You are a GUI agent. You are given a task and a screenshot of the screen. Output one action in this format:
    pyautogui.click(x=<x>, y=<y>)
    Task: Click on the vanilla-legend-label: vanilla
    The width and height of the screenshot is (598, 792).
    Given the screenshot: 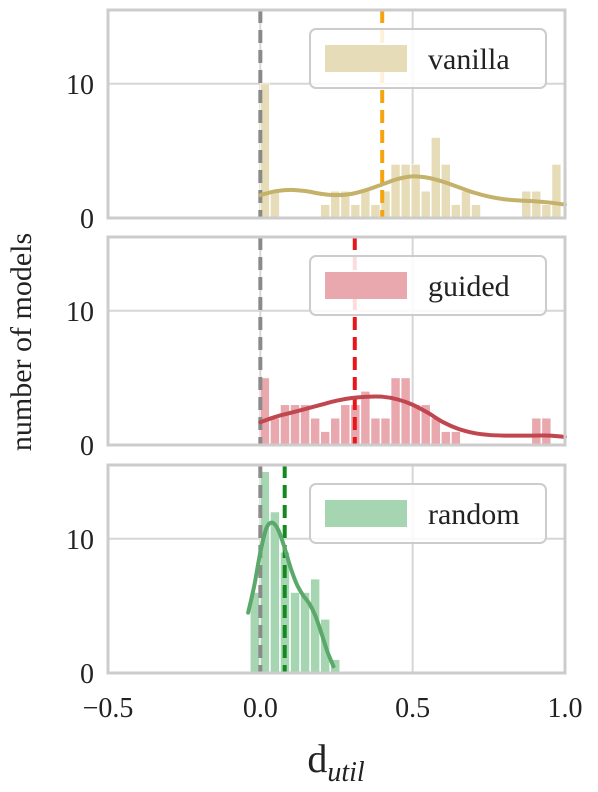 What is the action you would take?
    pyautogui.click(x=469, y=59)
    